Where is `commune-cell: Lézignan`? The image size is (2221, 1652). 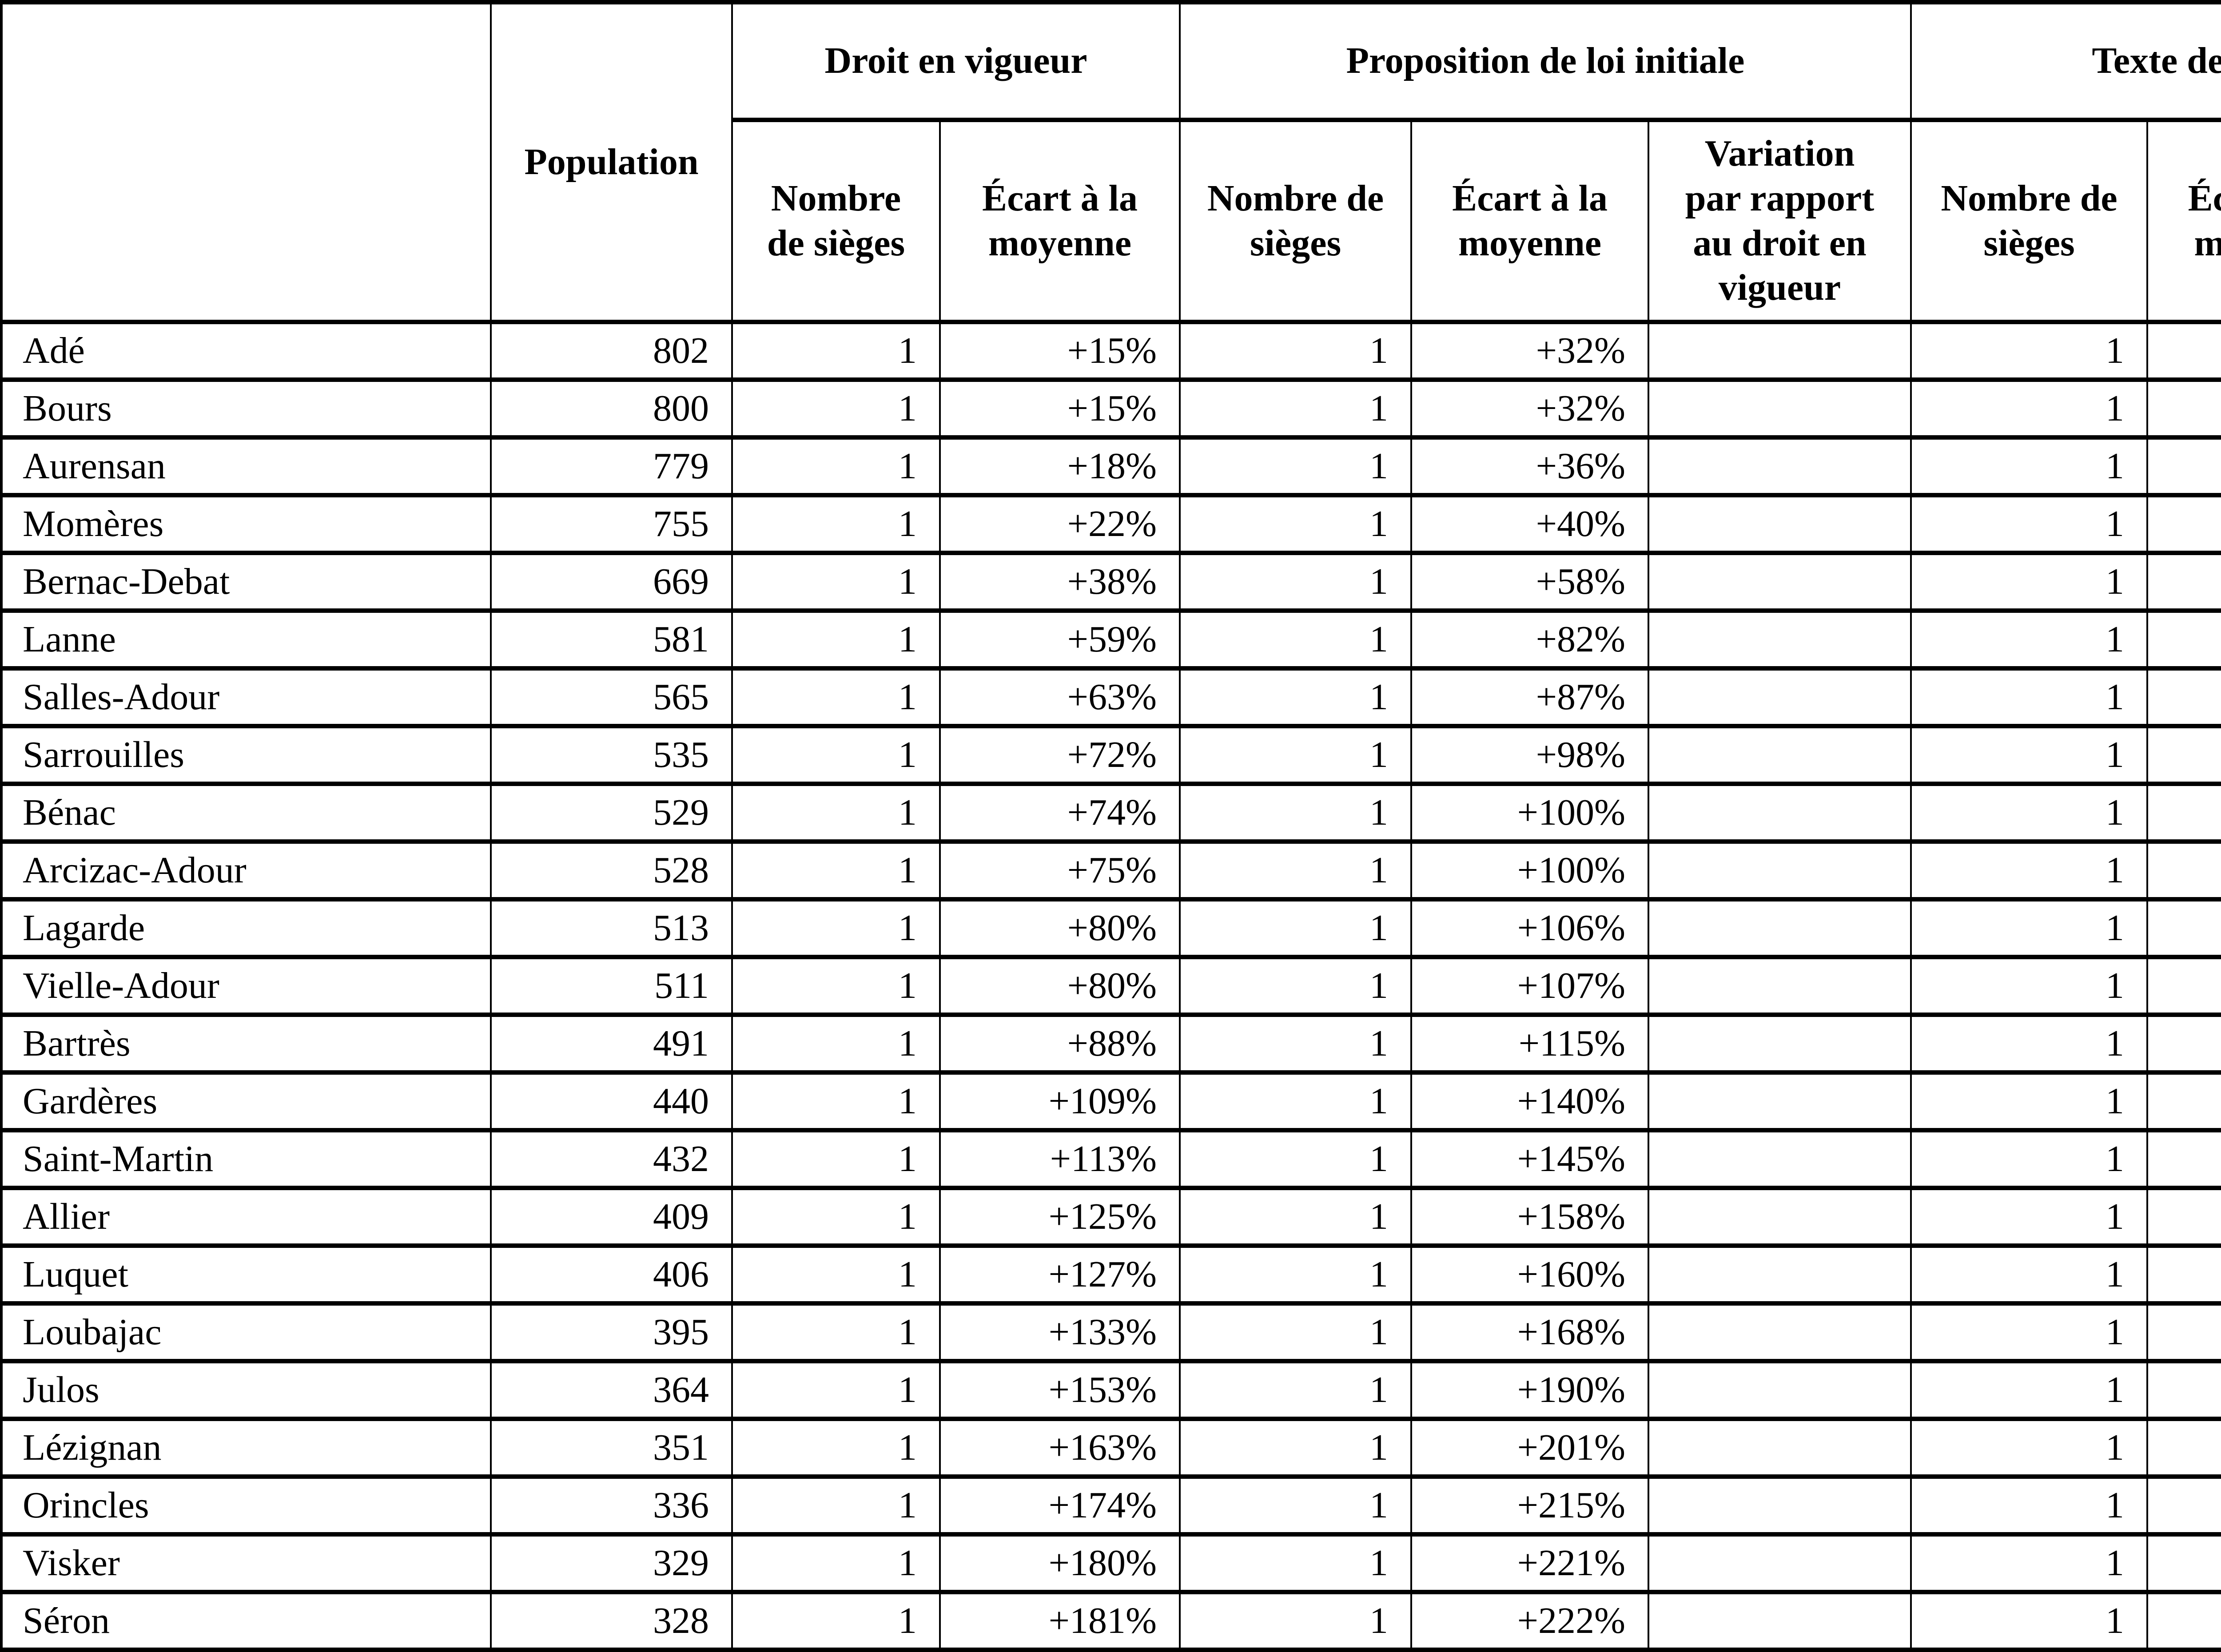 commune-cell: Lézignan is located at coordinates (246, 1448).